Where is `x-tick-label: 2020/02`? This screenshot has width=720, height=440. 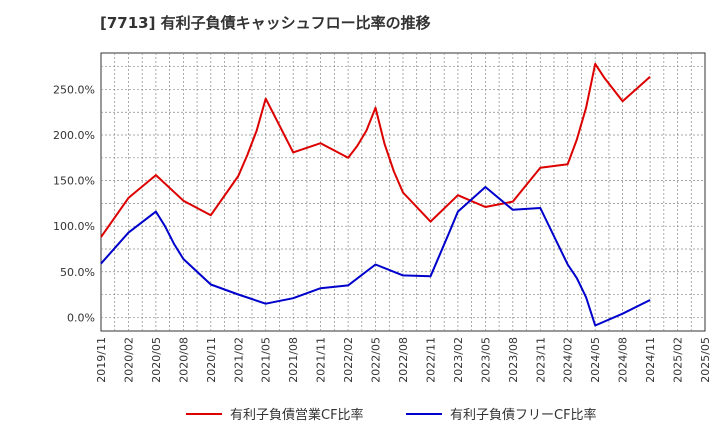 x-tick-label: 2020/02 is located at coordinates (128, 360).